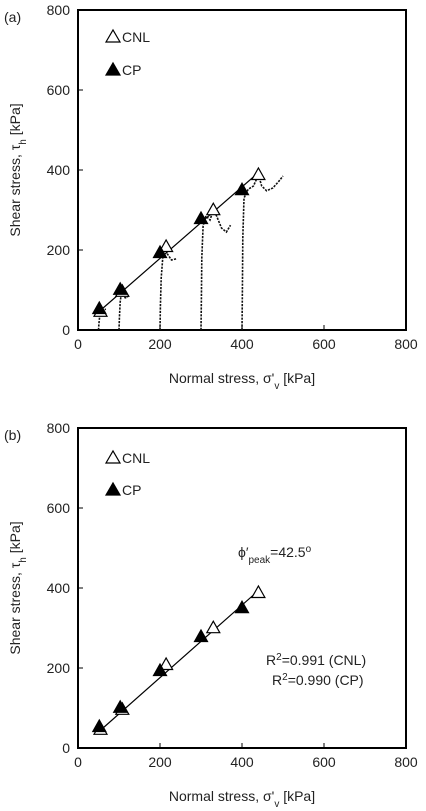 This screenshot has height=811, width=426. I want to click on fit-line, so click(179, 241).